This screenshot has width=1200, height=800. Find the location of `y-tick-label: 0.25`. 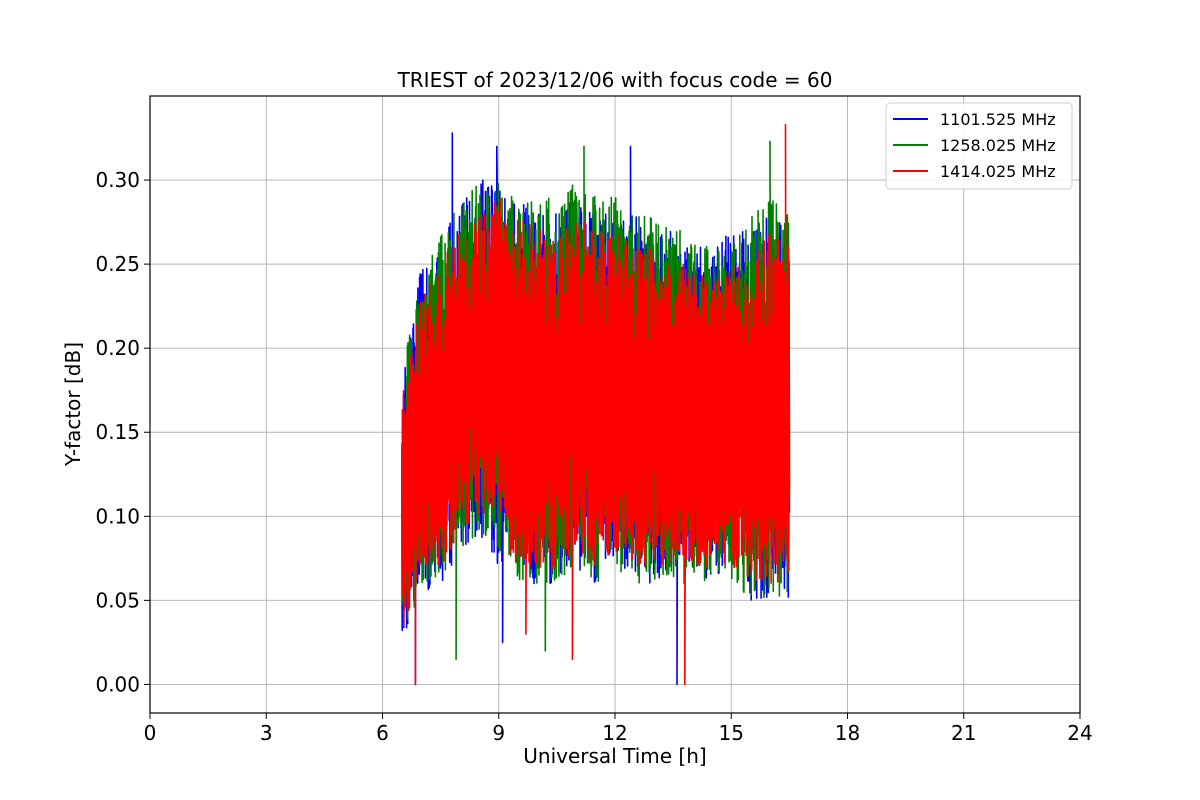

y-tick-label: 0.25 is located at coordinates (117, 264).